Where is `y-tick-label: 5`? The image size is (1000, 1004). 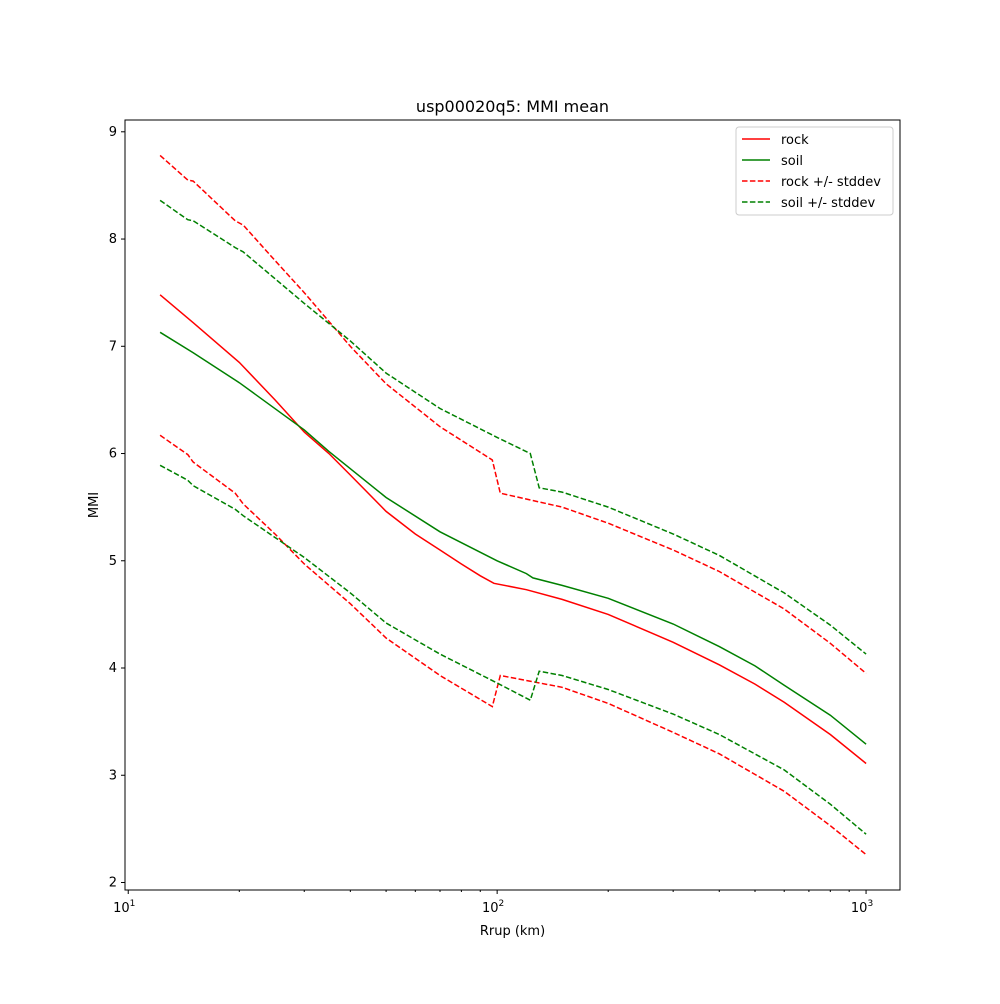 y-tick-label: 5 is located at coordinates (113, 561).